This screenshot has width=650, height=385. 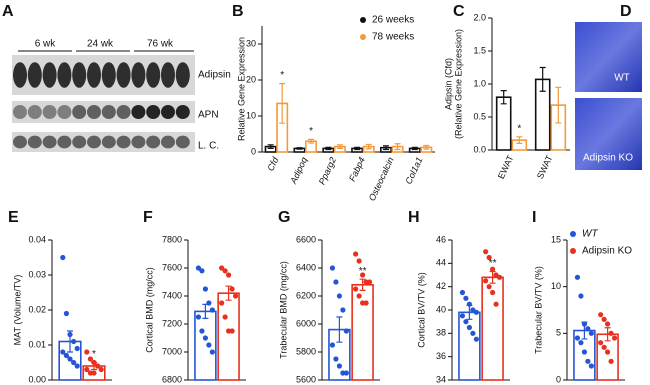 I want to click on significance: **, so click(x=363, y=271).